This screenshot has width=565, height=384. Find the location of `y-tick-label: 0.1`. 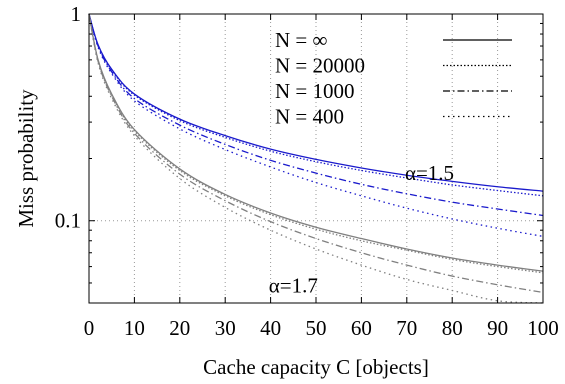

y-tick-label: 0.1 is located at coordinates (68, 221).